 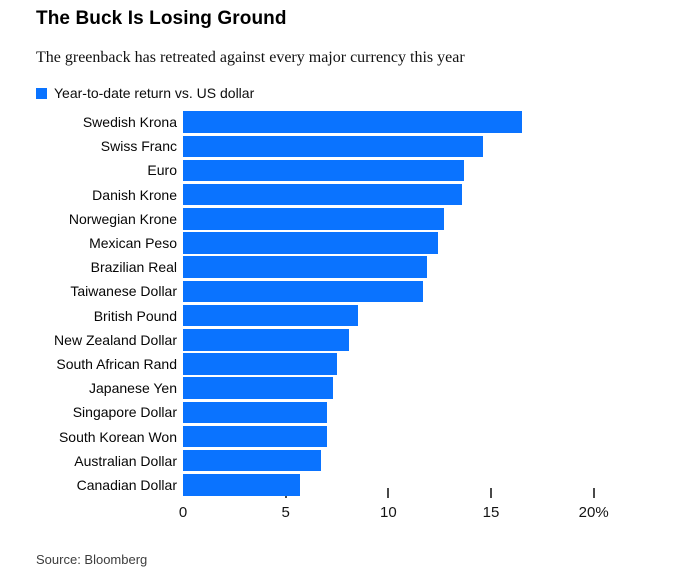 What do you see at coordinates (593, 512) in the screenshot?
I see `x-axis-label: 20%` at bounding box center [593, 512].